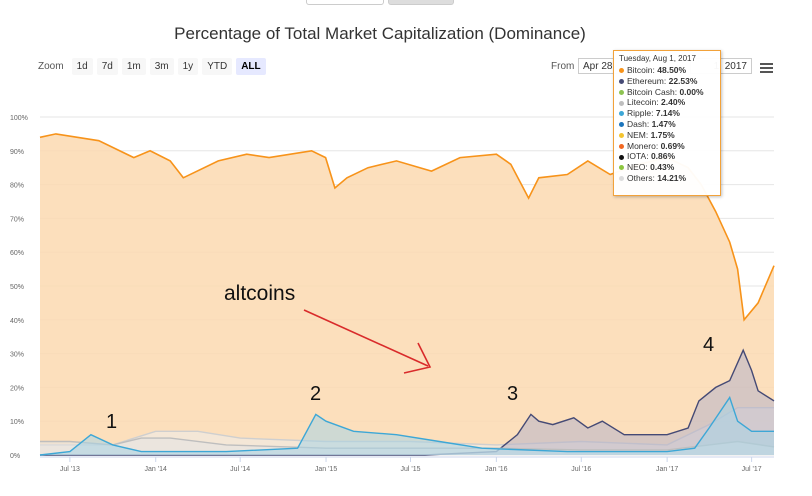  I want to click on annotation-2: 2, so click(316, 394).